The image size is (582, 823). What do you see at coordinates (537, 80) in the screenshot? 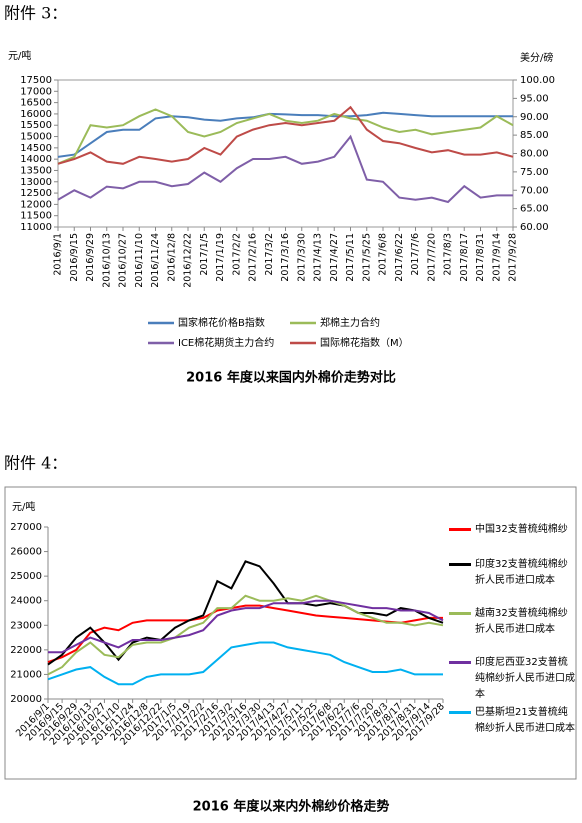
I see `y2-tick-label: 100.00` at bounding box center [537, 80].